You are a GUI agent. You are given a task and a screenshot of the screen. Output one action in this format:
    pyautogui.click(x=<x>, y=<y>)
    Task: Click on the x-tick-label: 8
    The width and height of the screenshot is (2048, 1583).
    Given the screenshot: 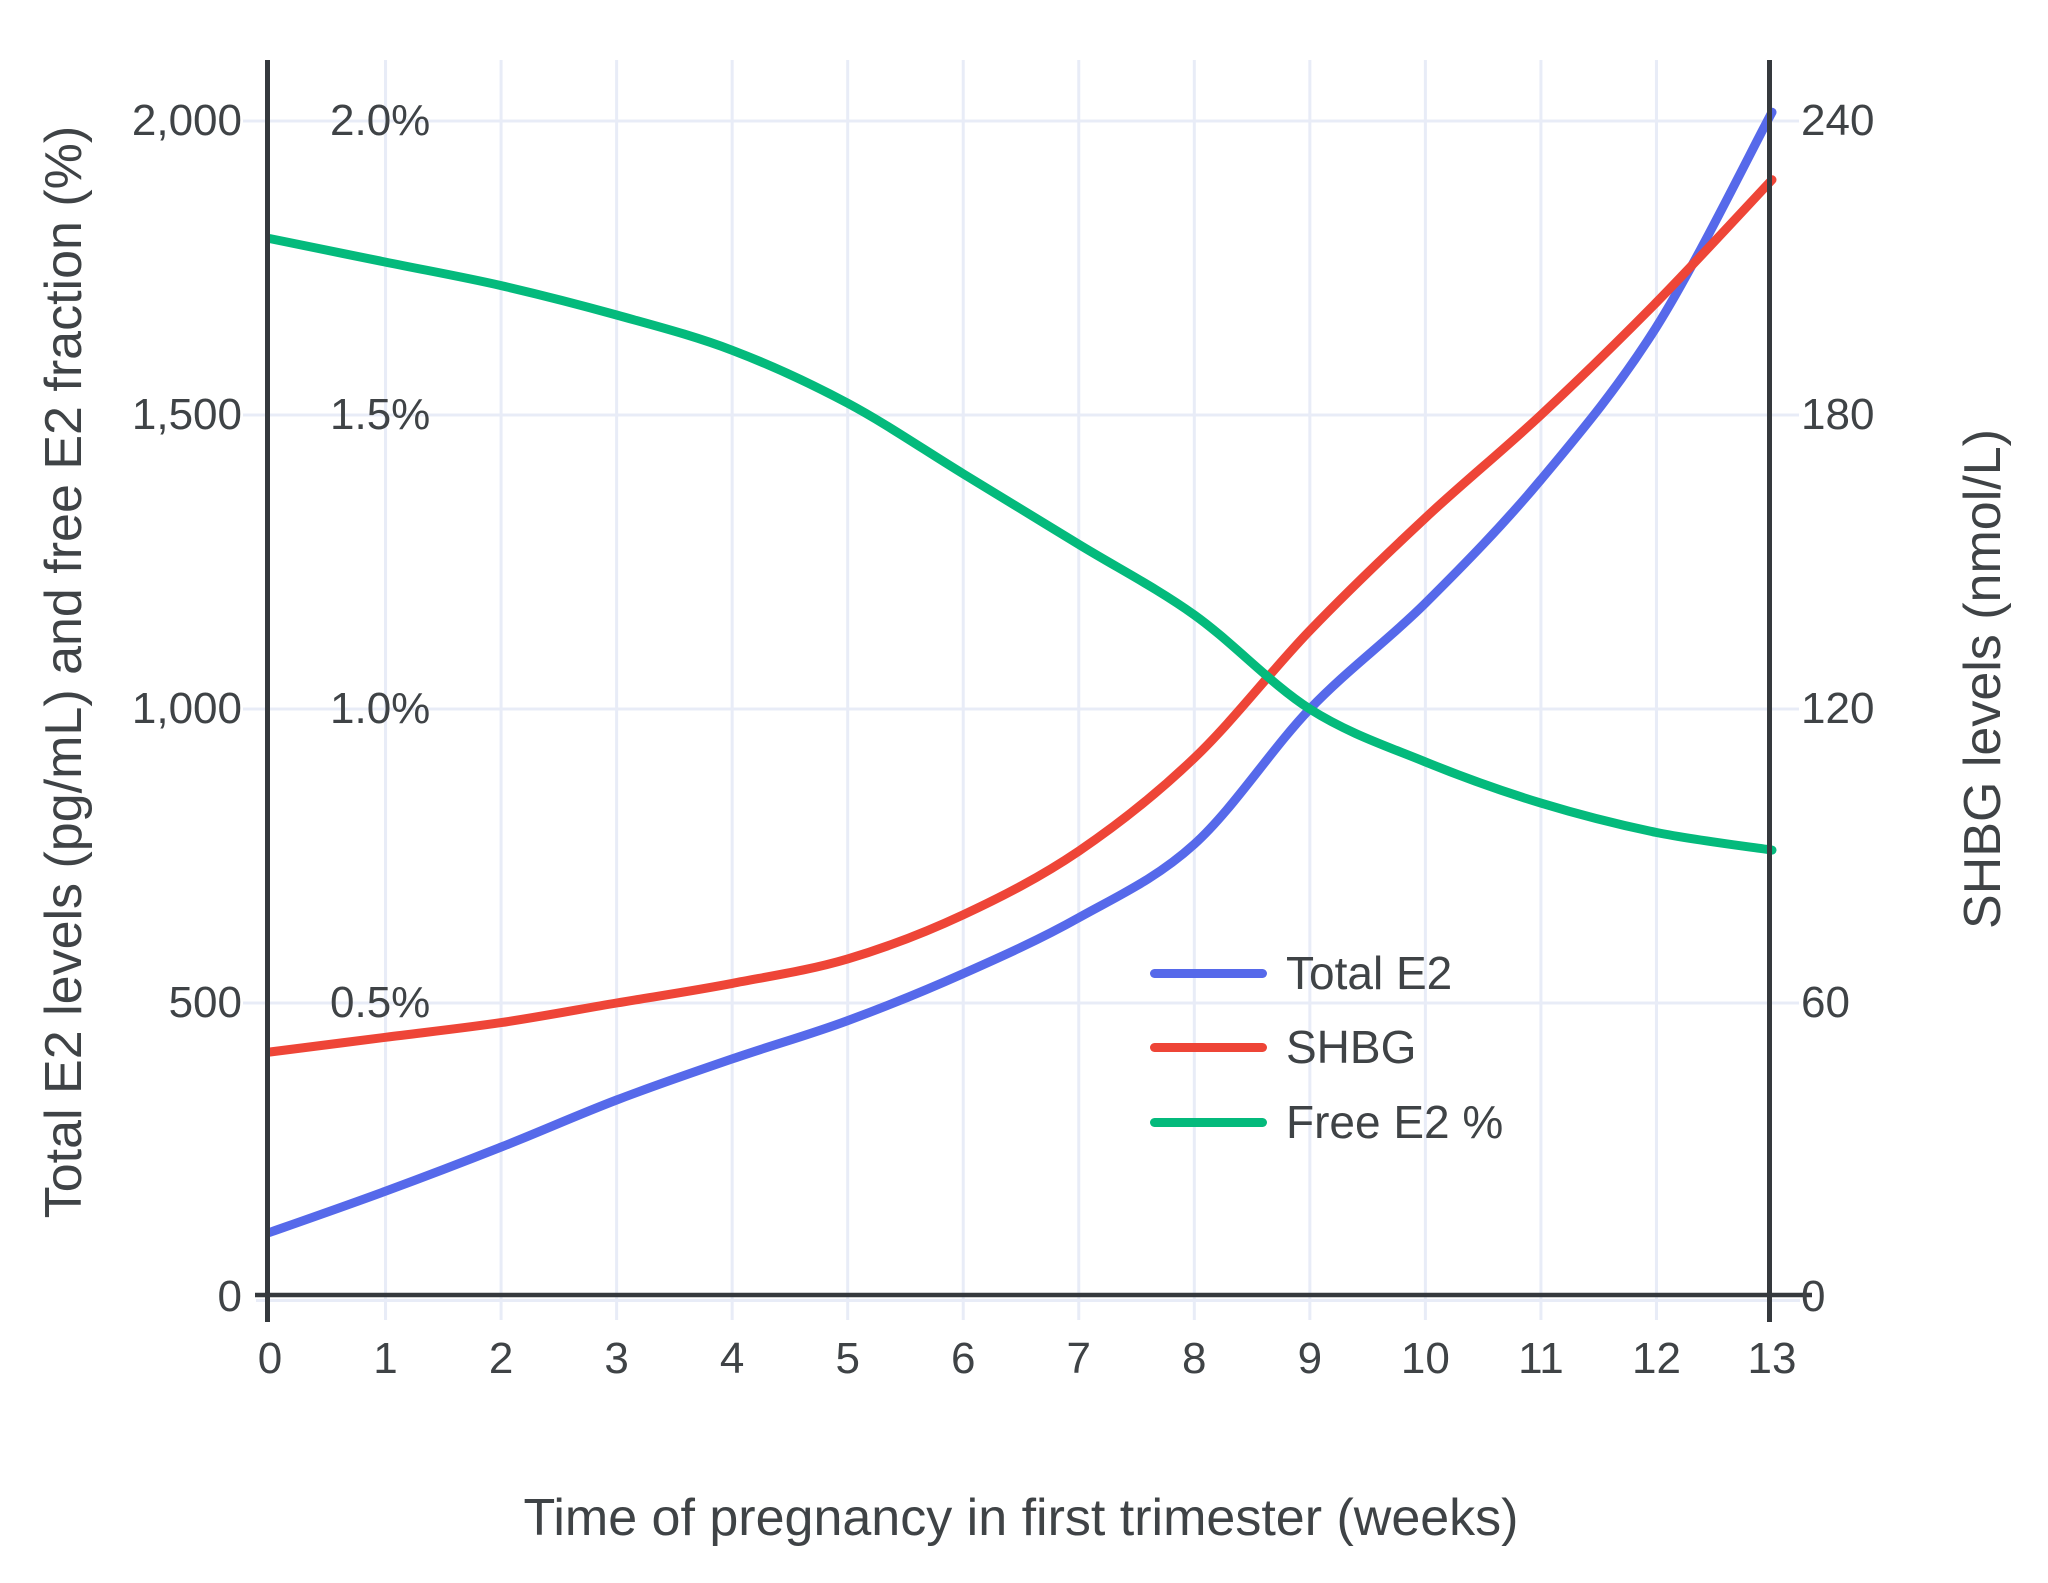 What is the action you would take?
    pyautogui.click(x=1194, y=1358)
    